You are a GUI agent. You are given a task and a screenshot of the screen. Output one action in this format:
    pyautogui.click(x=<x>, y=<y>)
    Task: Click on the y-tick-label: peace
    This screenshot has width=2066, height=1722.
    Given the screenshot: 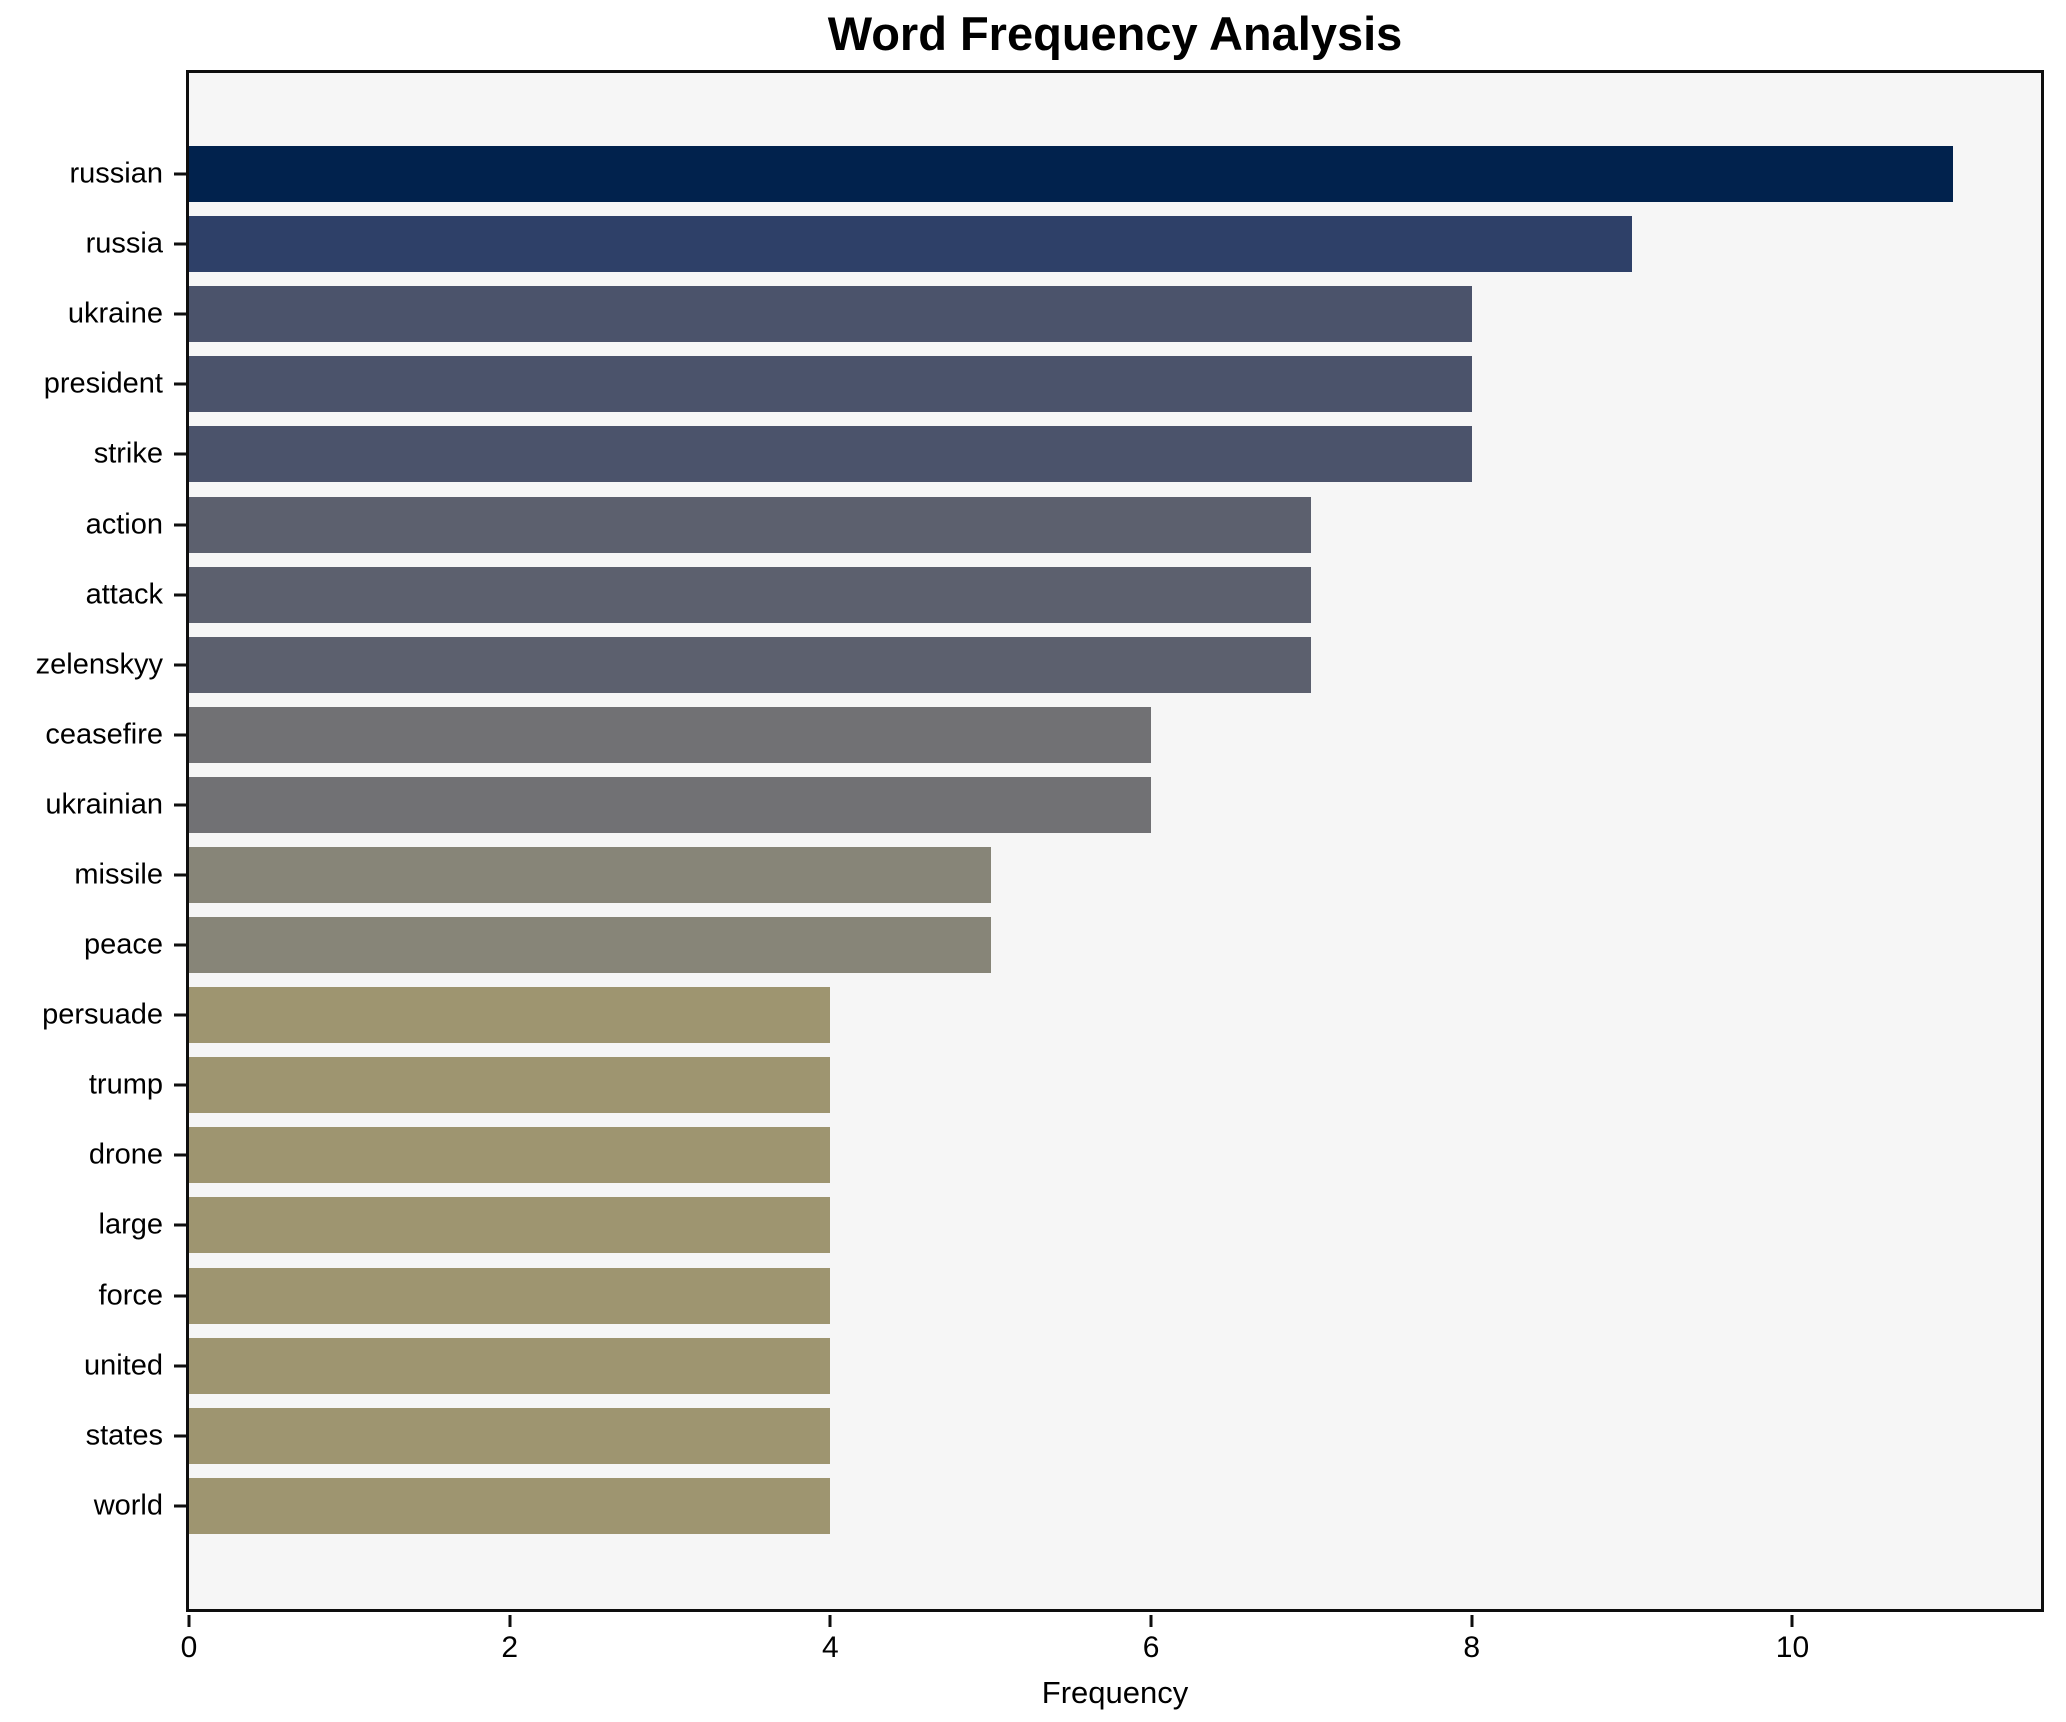 What is the action you would take?
    pyautogui.click(x=123, y=944)
    